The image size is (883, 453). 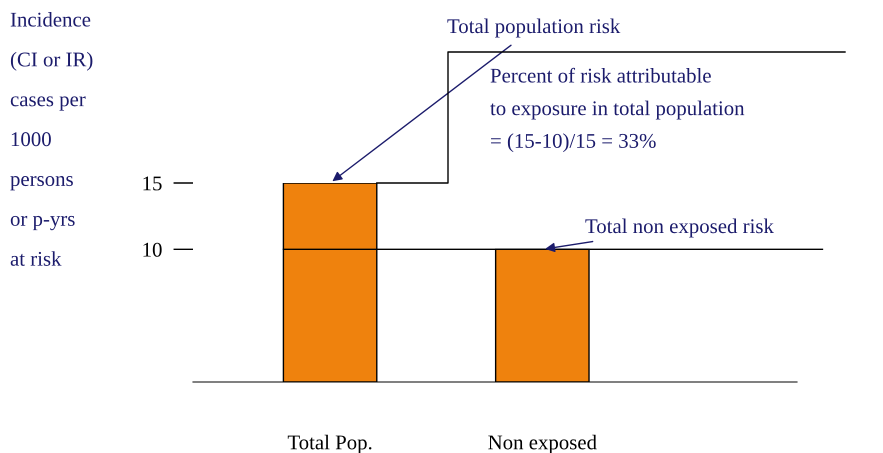 I want to click on annotation: Total population risk, so click(x=533, y=28).